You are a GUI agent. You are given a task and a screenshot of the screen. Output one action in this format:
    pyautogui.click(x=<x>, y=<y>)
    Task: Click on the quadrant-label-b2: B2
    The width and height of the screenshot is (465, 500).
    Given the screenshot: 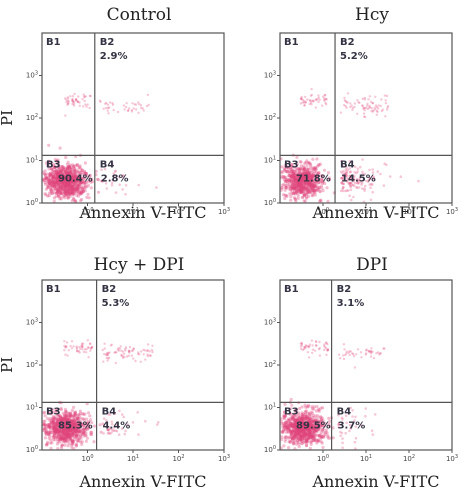 What is the action you would take?
    pyautogui.click(x=107, y=42)
    